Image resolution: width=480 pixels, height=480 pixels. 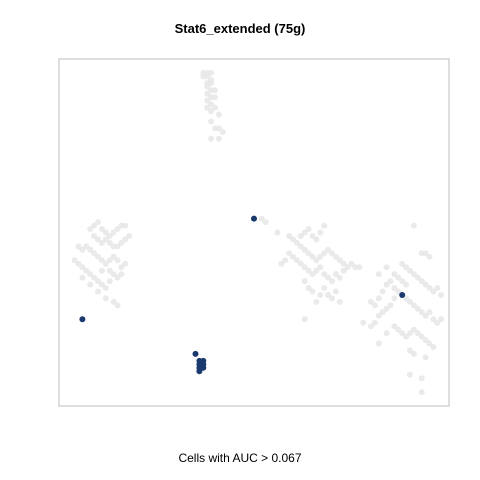 What do you see at coordinates (254, 218) in the screenshot?
I see `highlighted-point` at bounding box center [254, 218].